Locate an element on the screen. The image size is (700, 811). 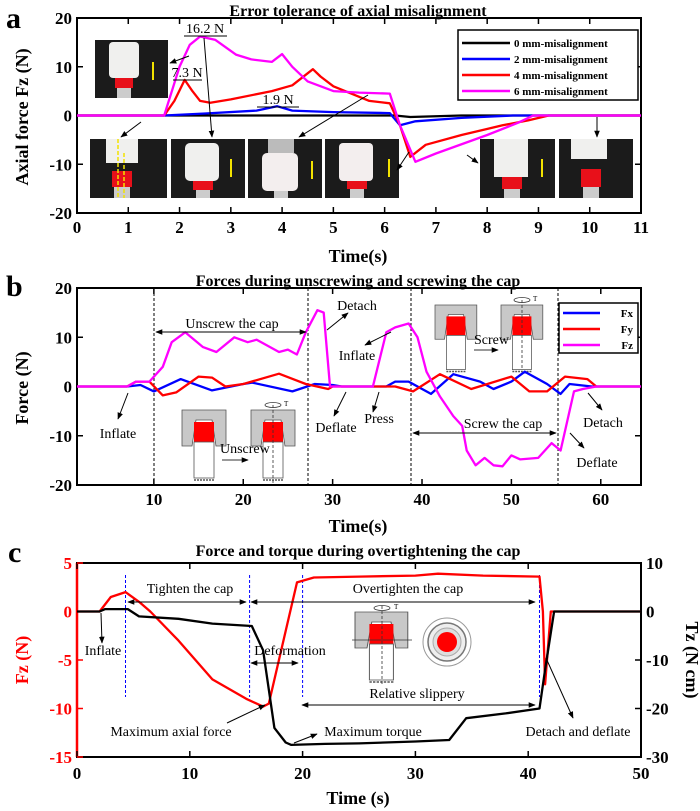
chart-b-xlabel: Time(s) is located at coordinates (358, 526).